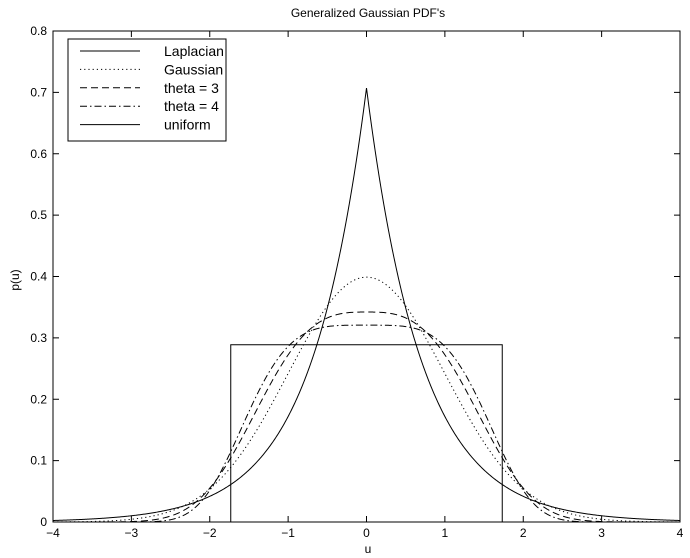 The image size is (690, 558). Describe the element at coordinates (132, 533) in the screenshot. I see `x-tick-label: −3` at that location.